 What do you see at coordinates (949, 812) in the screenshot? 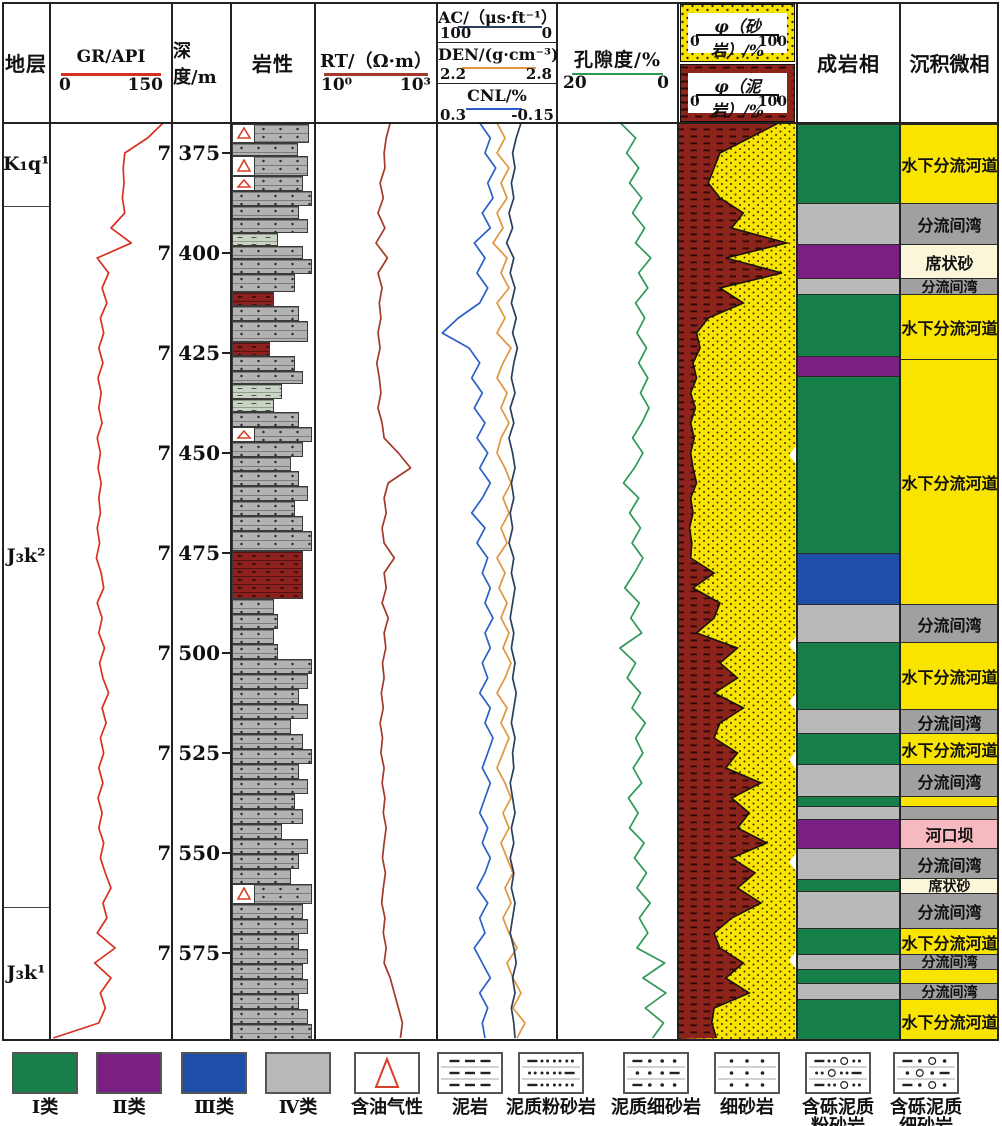
I see `sed-microfacies-block-bay` at bounding box center [949, 812].